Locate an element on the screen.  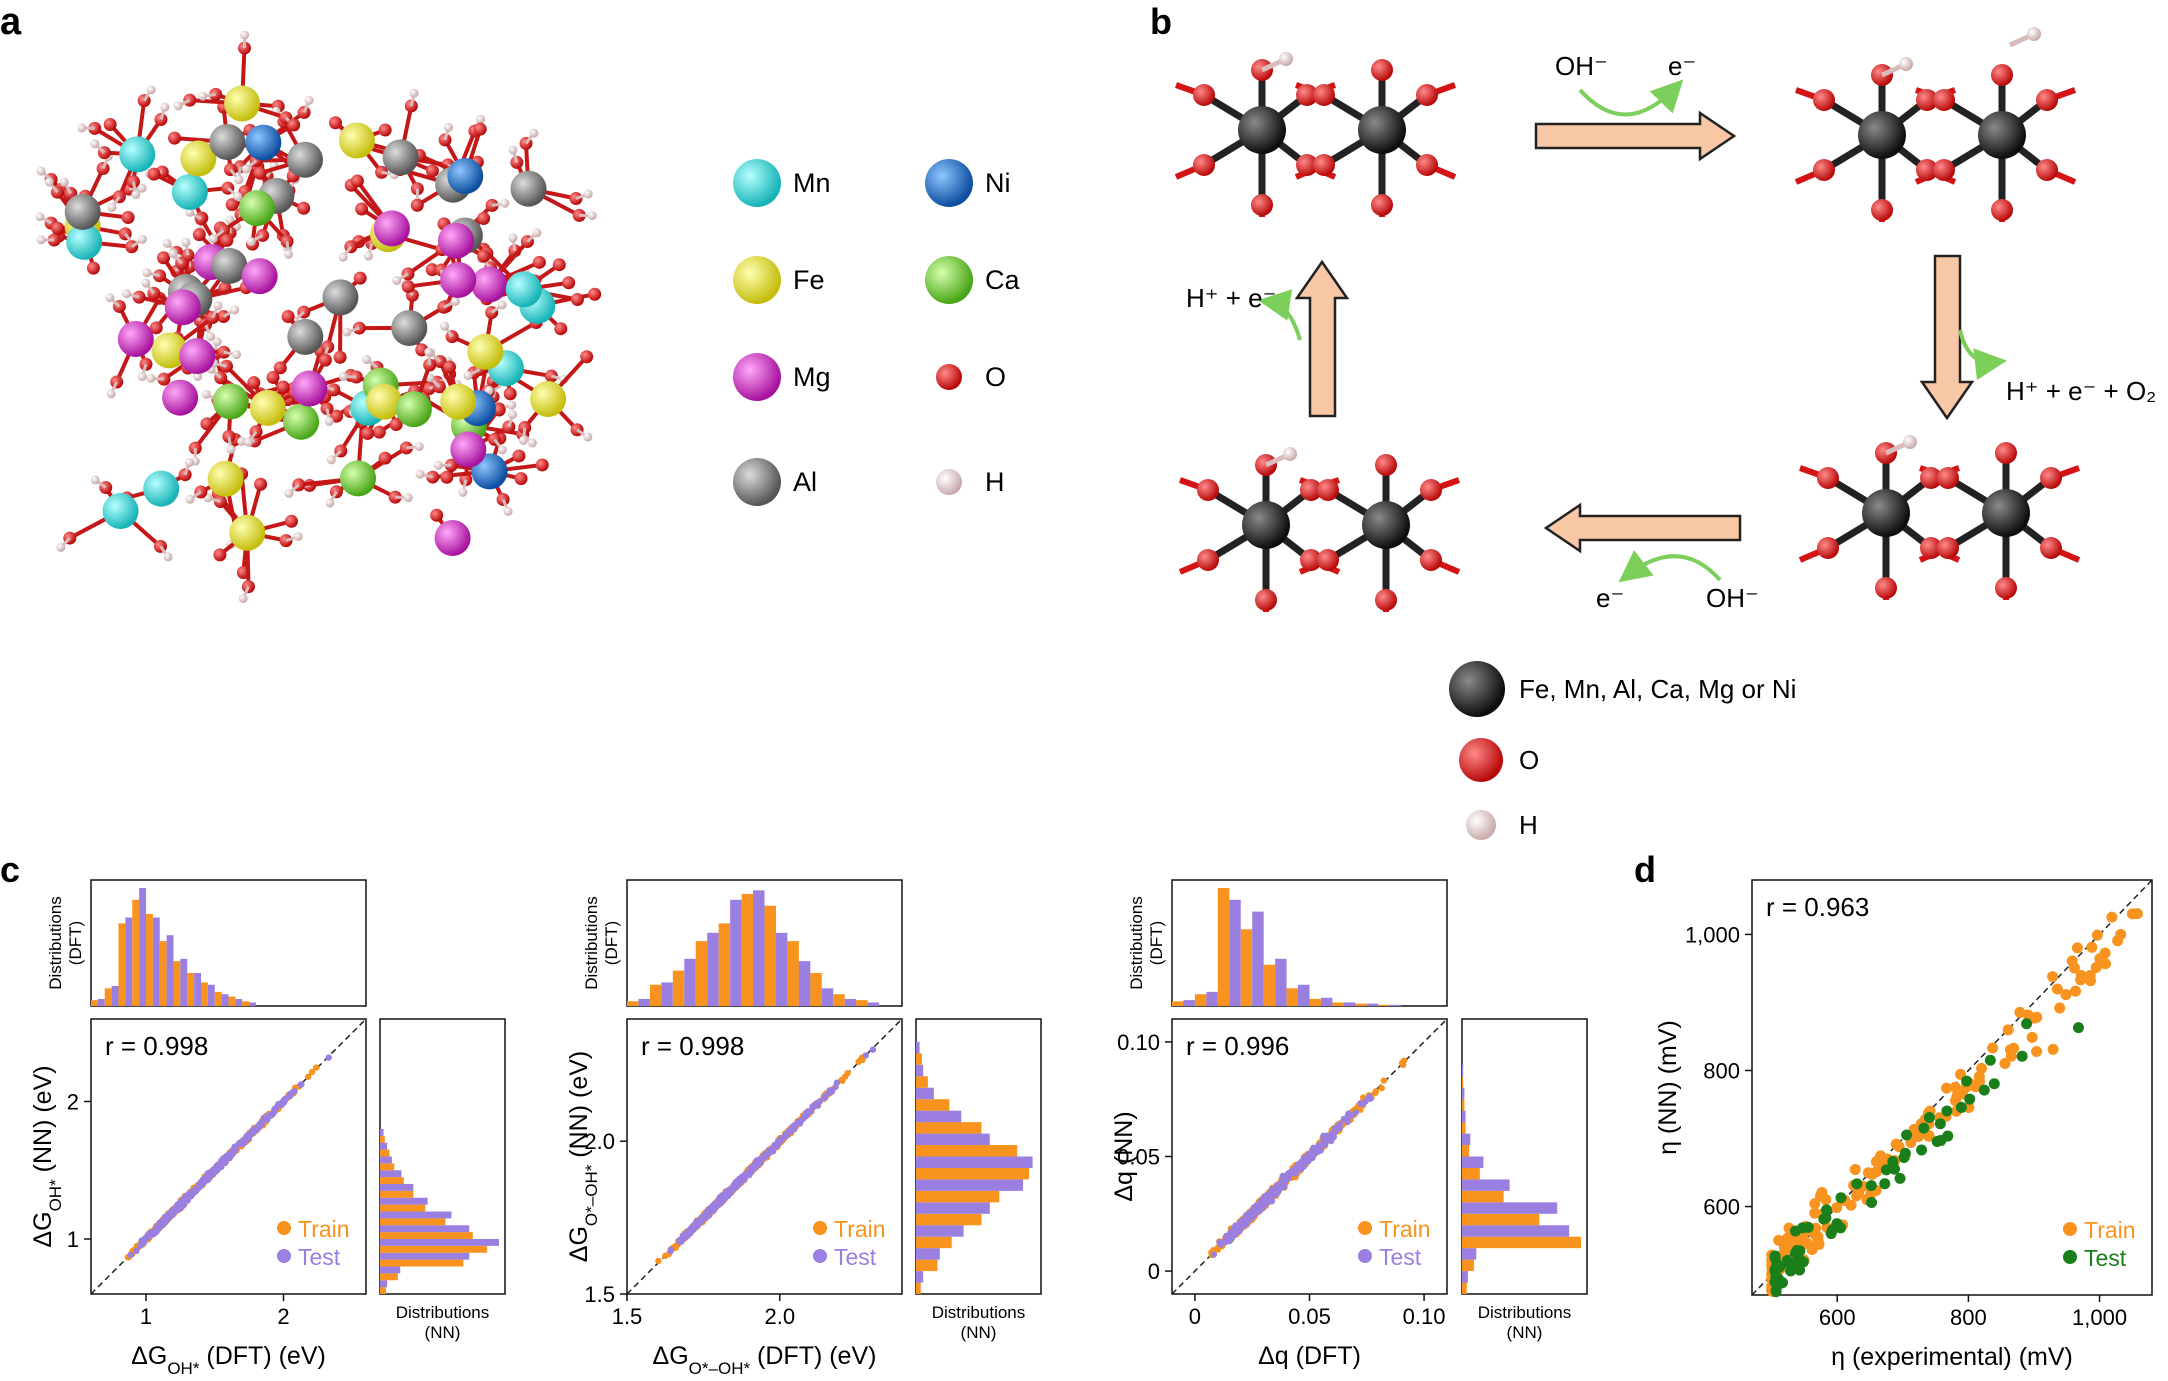
legend-train-label: Train is located at coordinates (324, 1229).